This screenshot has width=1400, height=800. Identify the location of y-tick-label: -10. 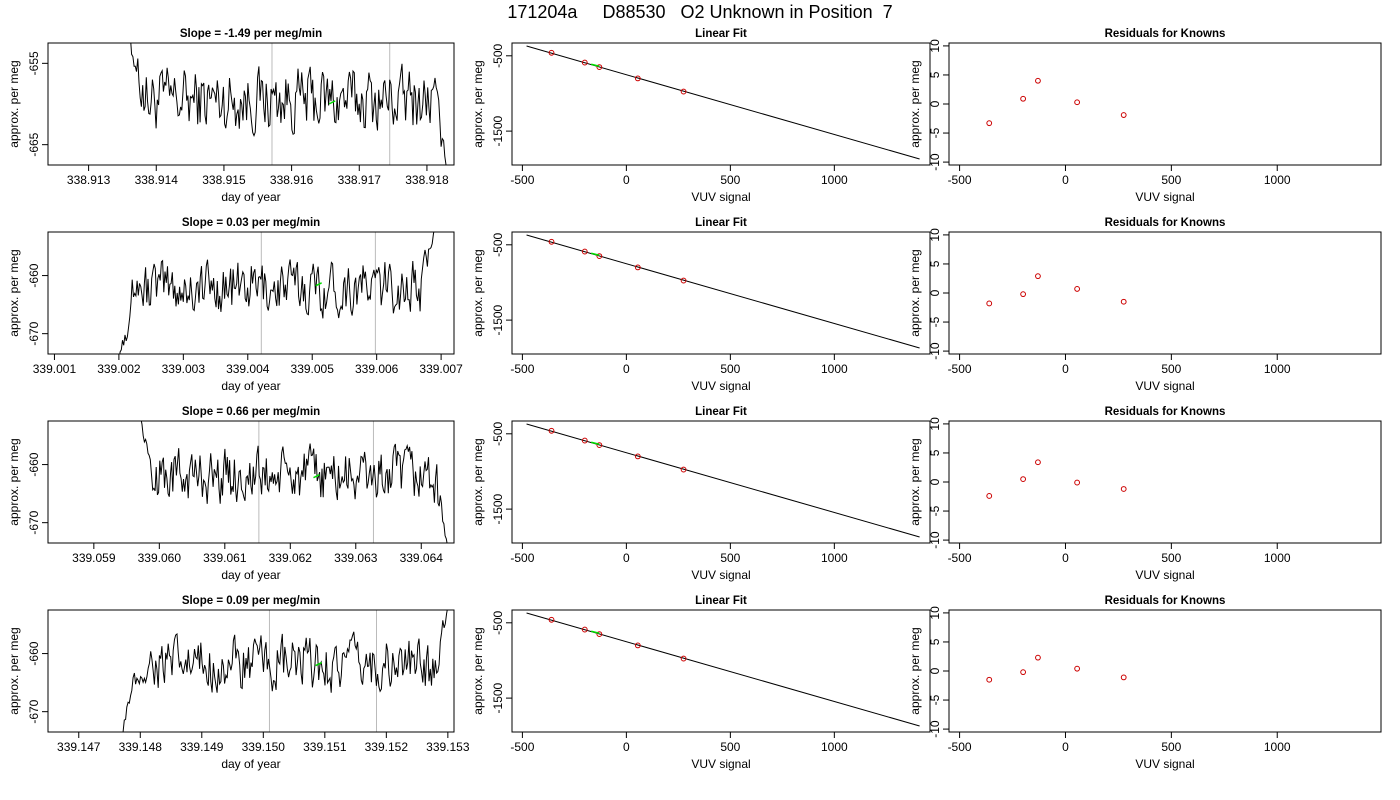
(935, 729).